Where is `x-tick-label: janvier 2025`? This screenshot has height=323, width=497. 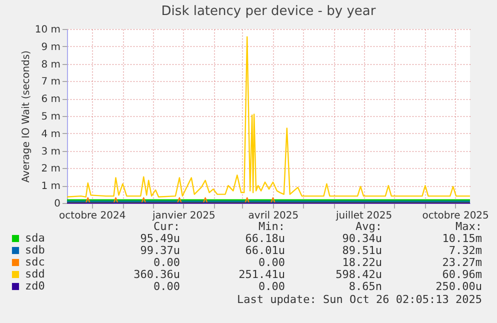
x-tick-label: janvier 2025 is located at coordinates (184, 216).